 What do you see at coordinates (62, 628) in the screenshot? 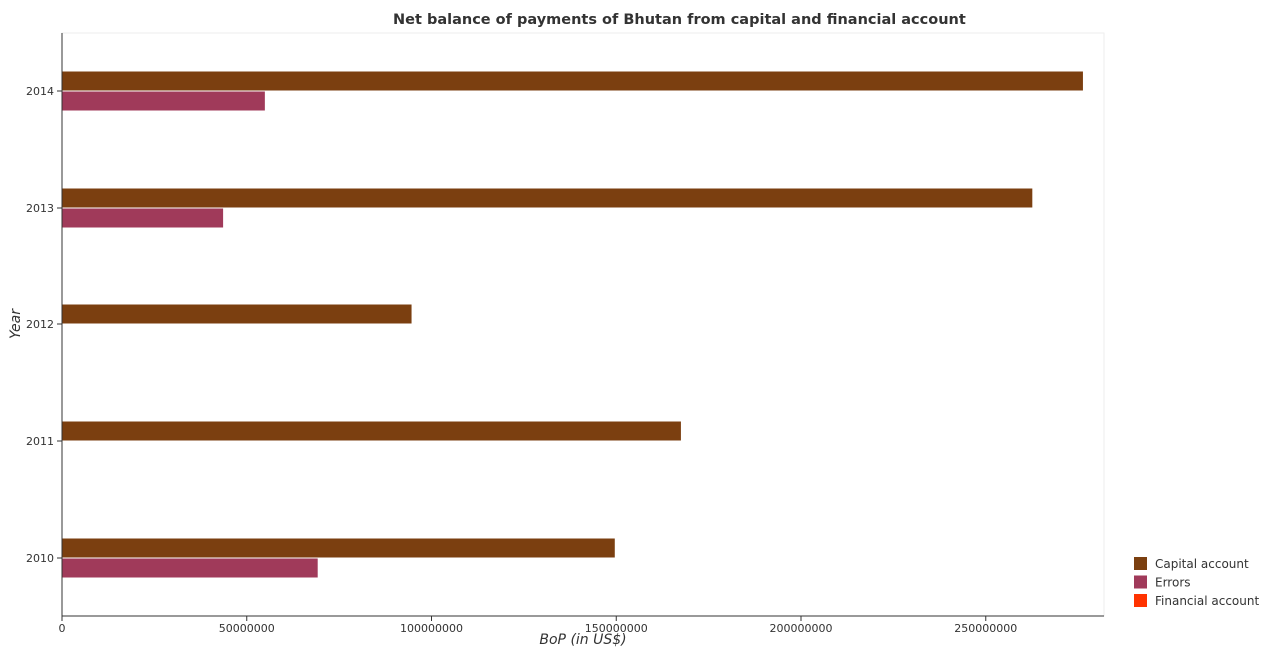
I see `x-tick-label: 0` at bounding box center [62, 628].